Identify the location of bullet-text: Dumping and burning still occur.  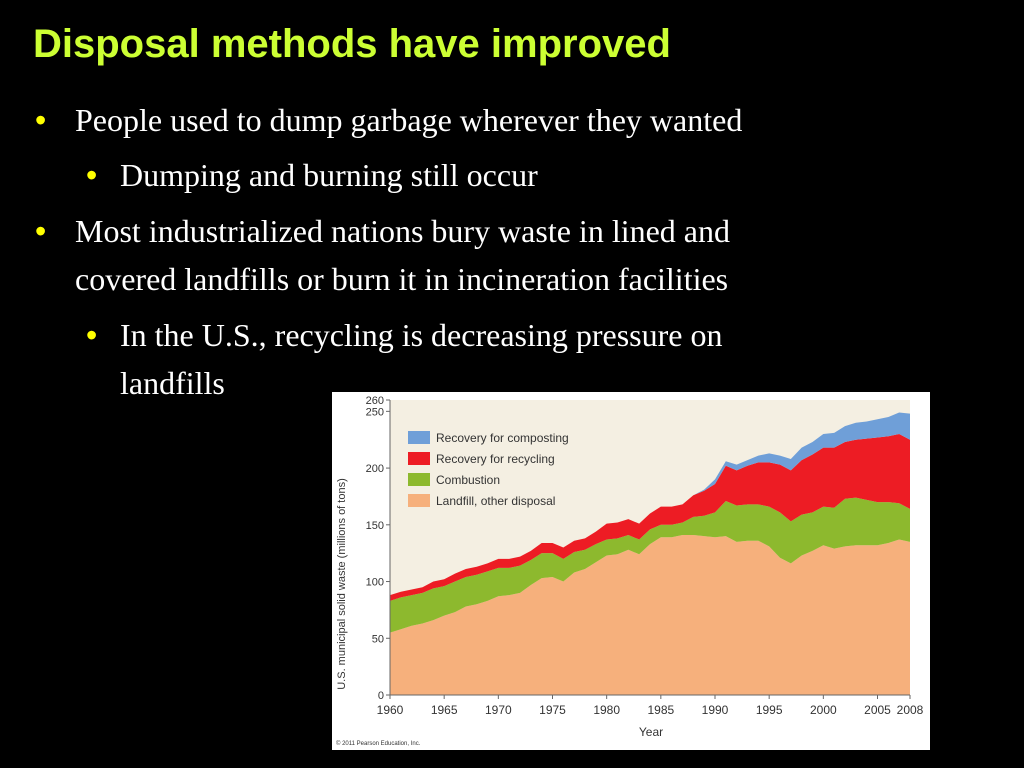
(329, 175).